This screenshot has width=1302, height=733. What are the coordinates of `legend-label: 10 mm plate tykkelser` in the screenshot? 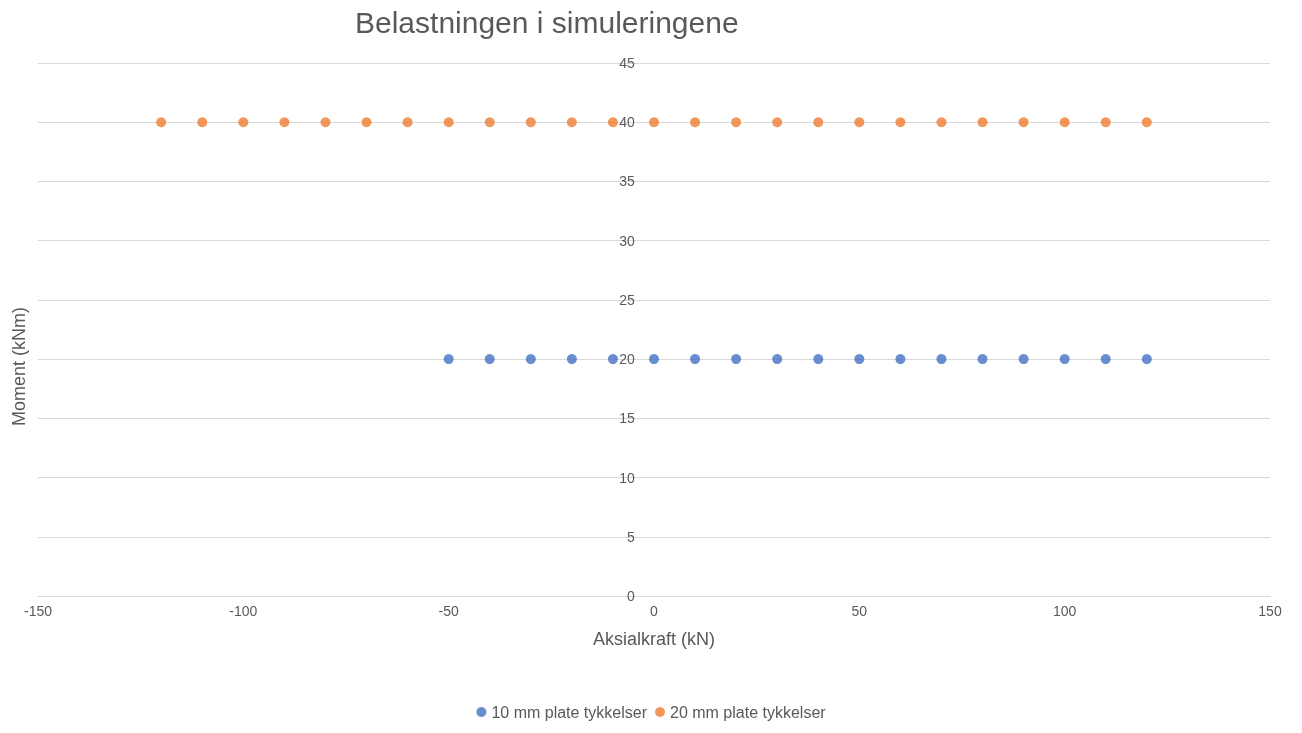 It's located at (569, 712).